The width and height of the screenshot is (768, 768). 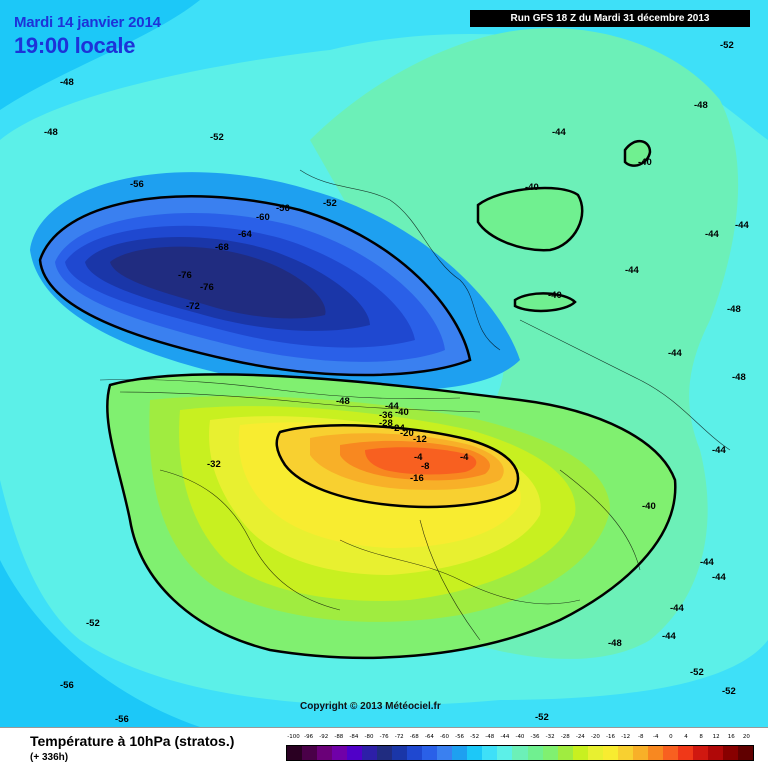 What do you see at coordinates (505, 737) in the screenshot?
I see `scale-tick-label: -44` at bounding box center [505, 737].